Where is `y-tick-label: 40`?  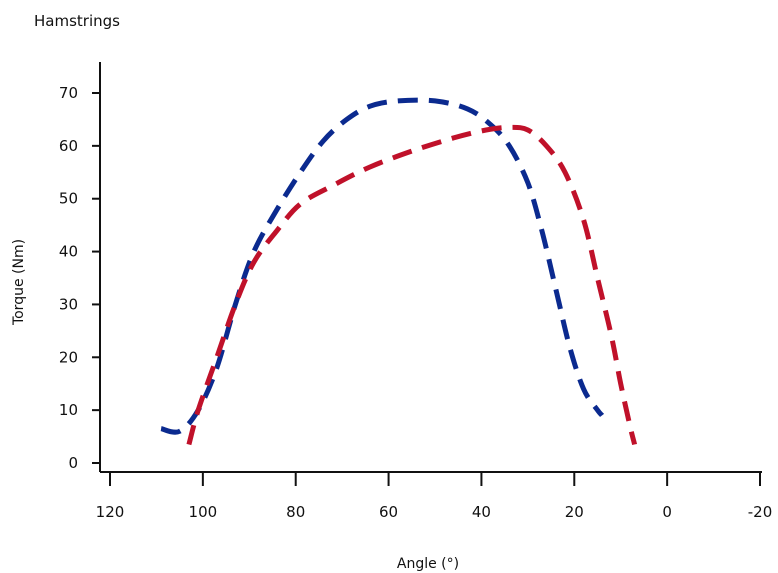
y-tick-label: 40 is located at coordinates (68, 252).